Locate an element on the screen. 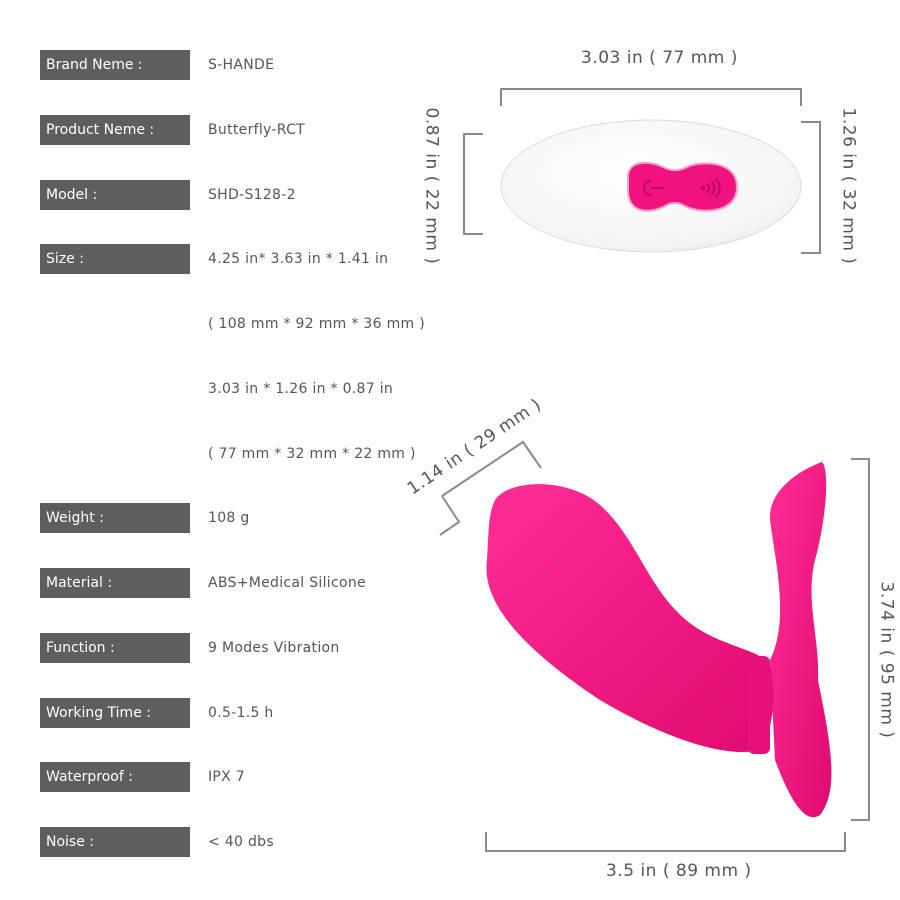 Image resolution: width=900 pixels, height=900 pixels. remote-depth-dimension: 0.87 in ( 22 mm ) is located at coordinates (431, 186).